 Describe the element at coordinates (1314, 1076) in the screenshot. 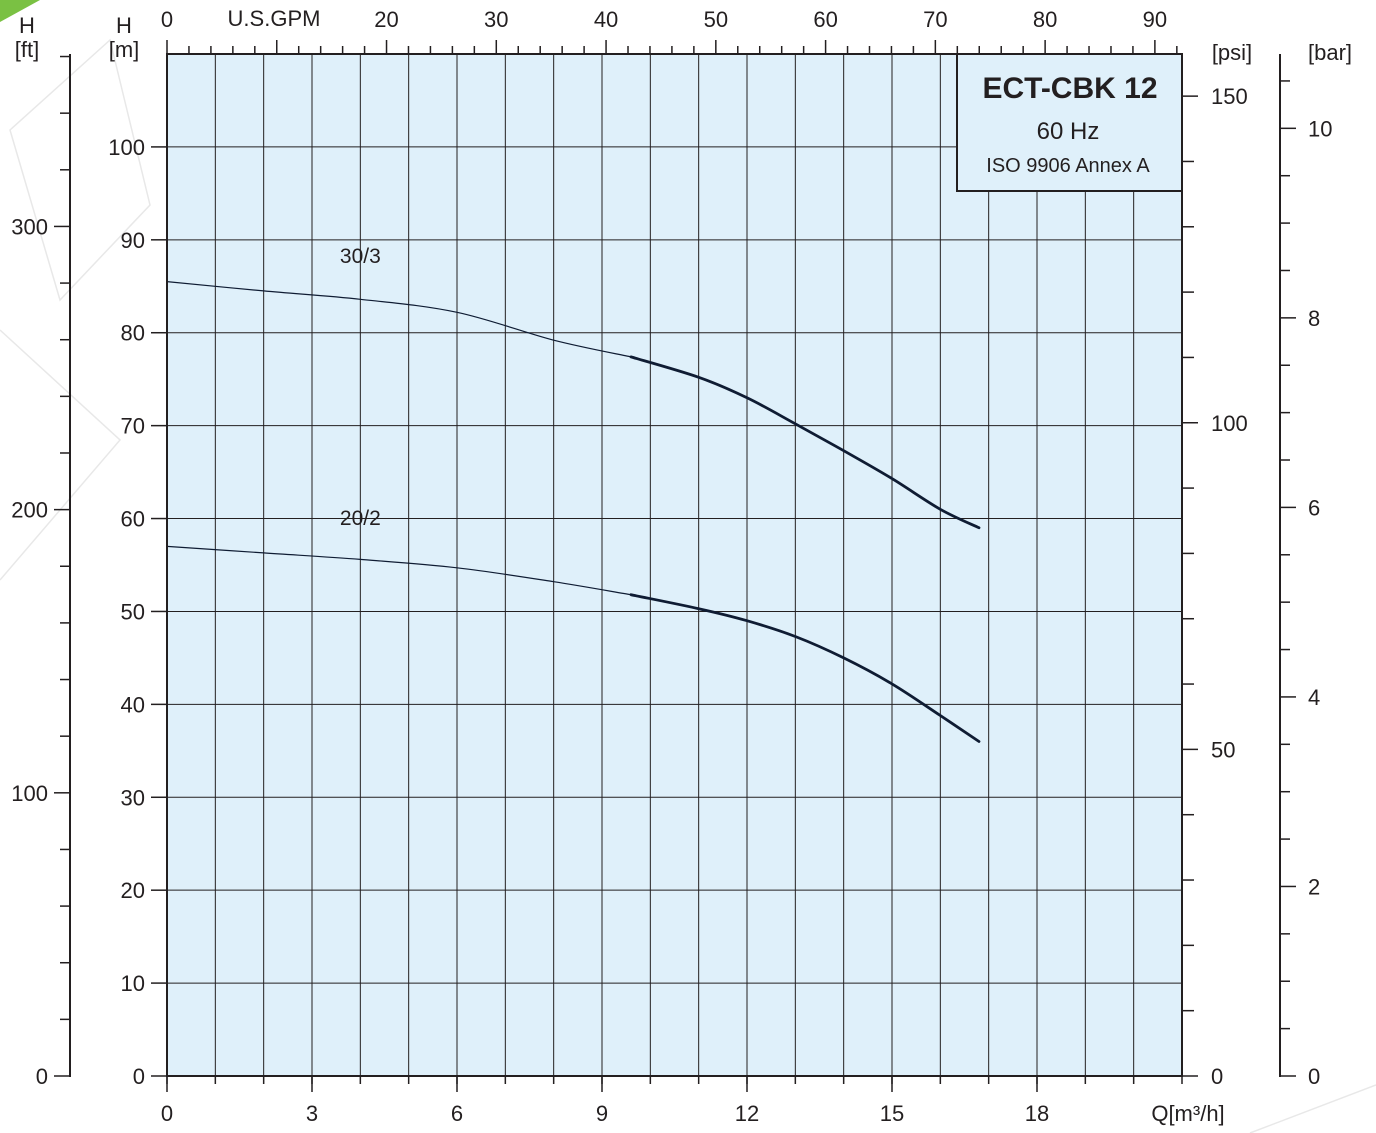

I see `y-bar-tick-label: 0` at that location.